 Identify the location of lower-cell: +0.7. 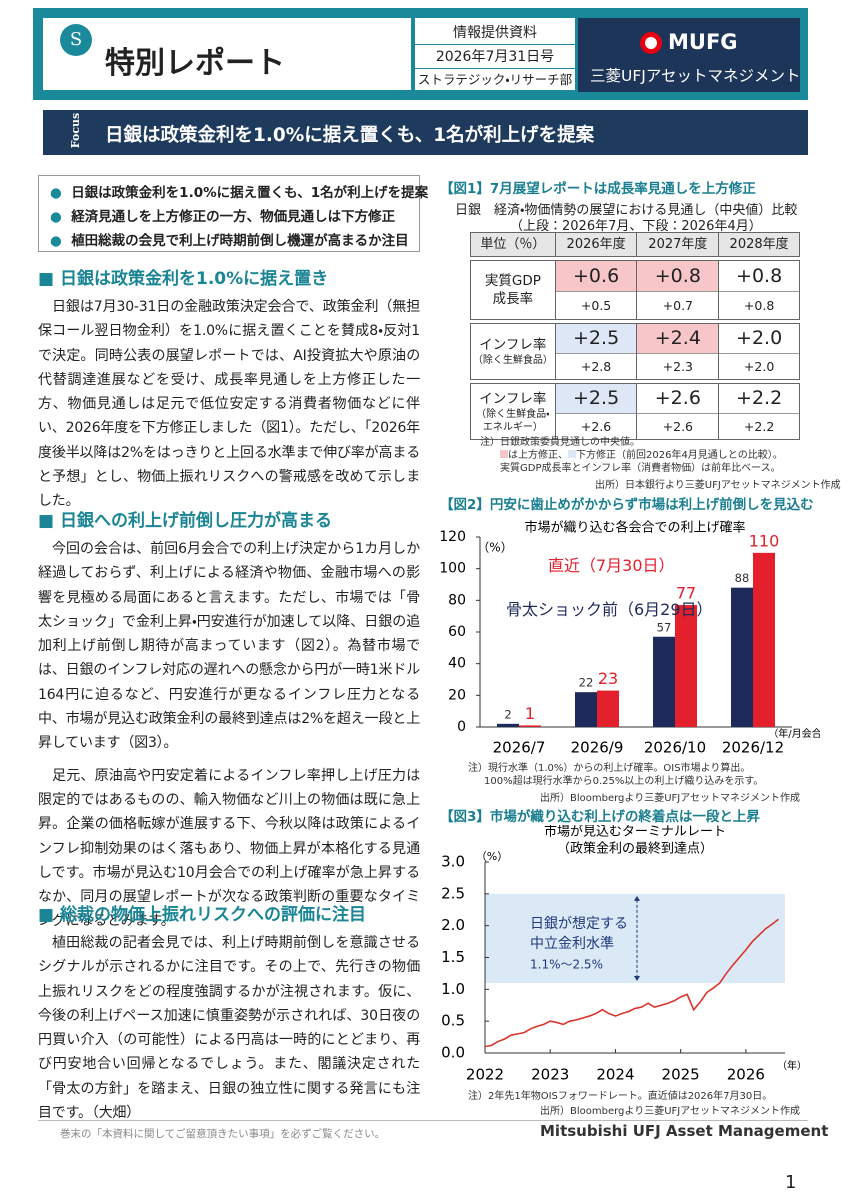
(678, 306).